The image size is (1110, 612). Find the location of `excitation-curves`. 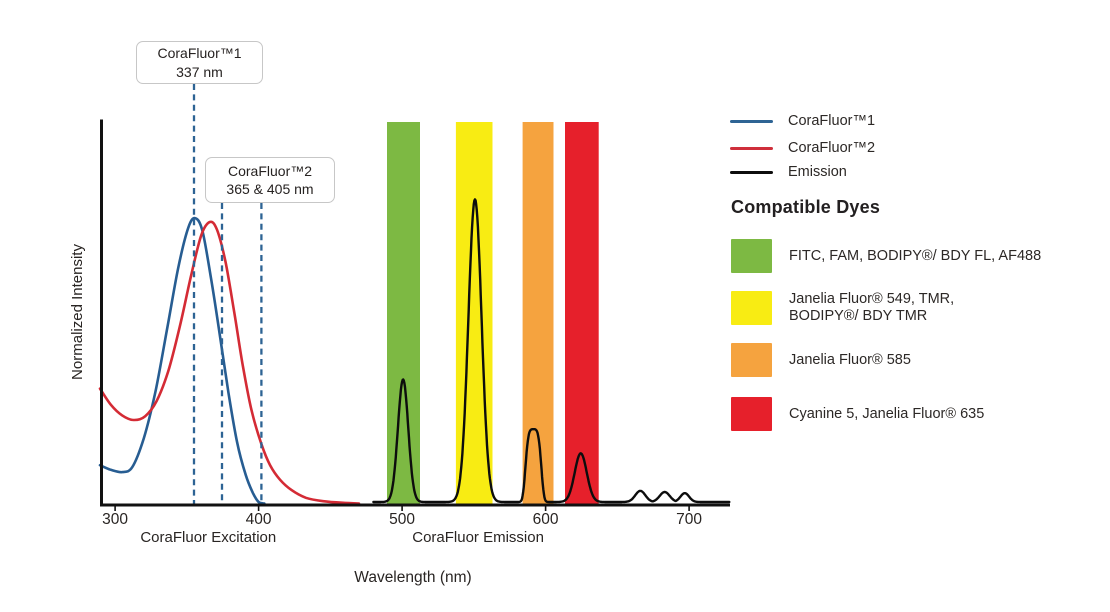

excitation-curves is located at coordinates (229, 360).